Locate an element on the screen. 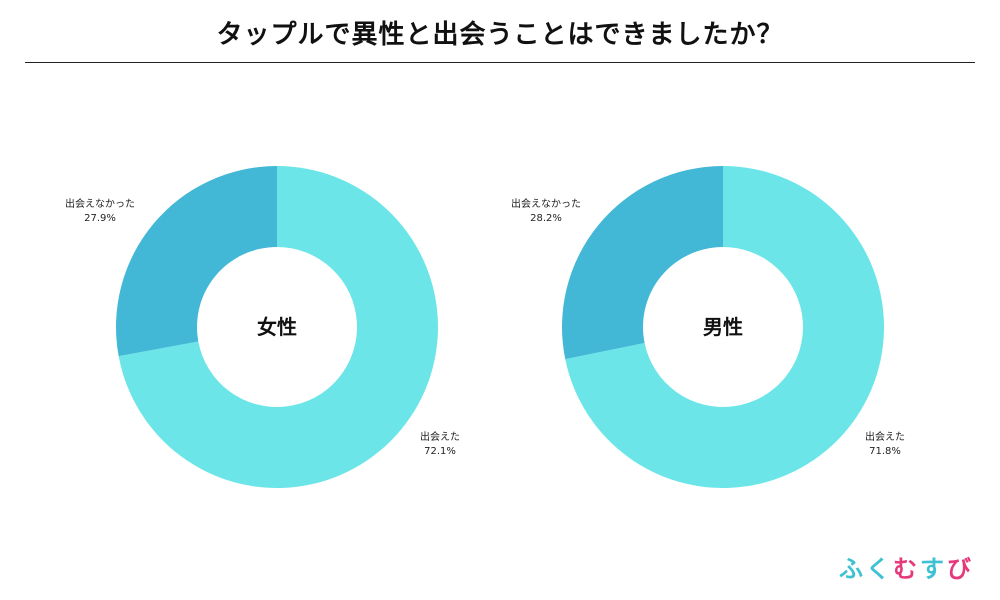  donut-center-label: 女性 is located at coordinates (277, 327).